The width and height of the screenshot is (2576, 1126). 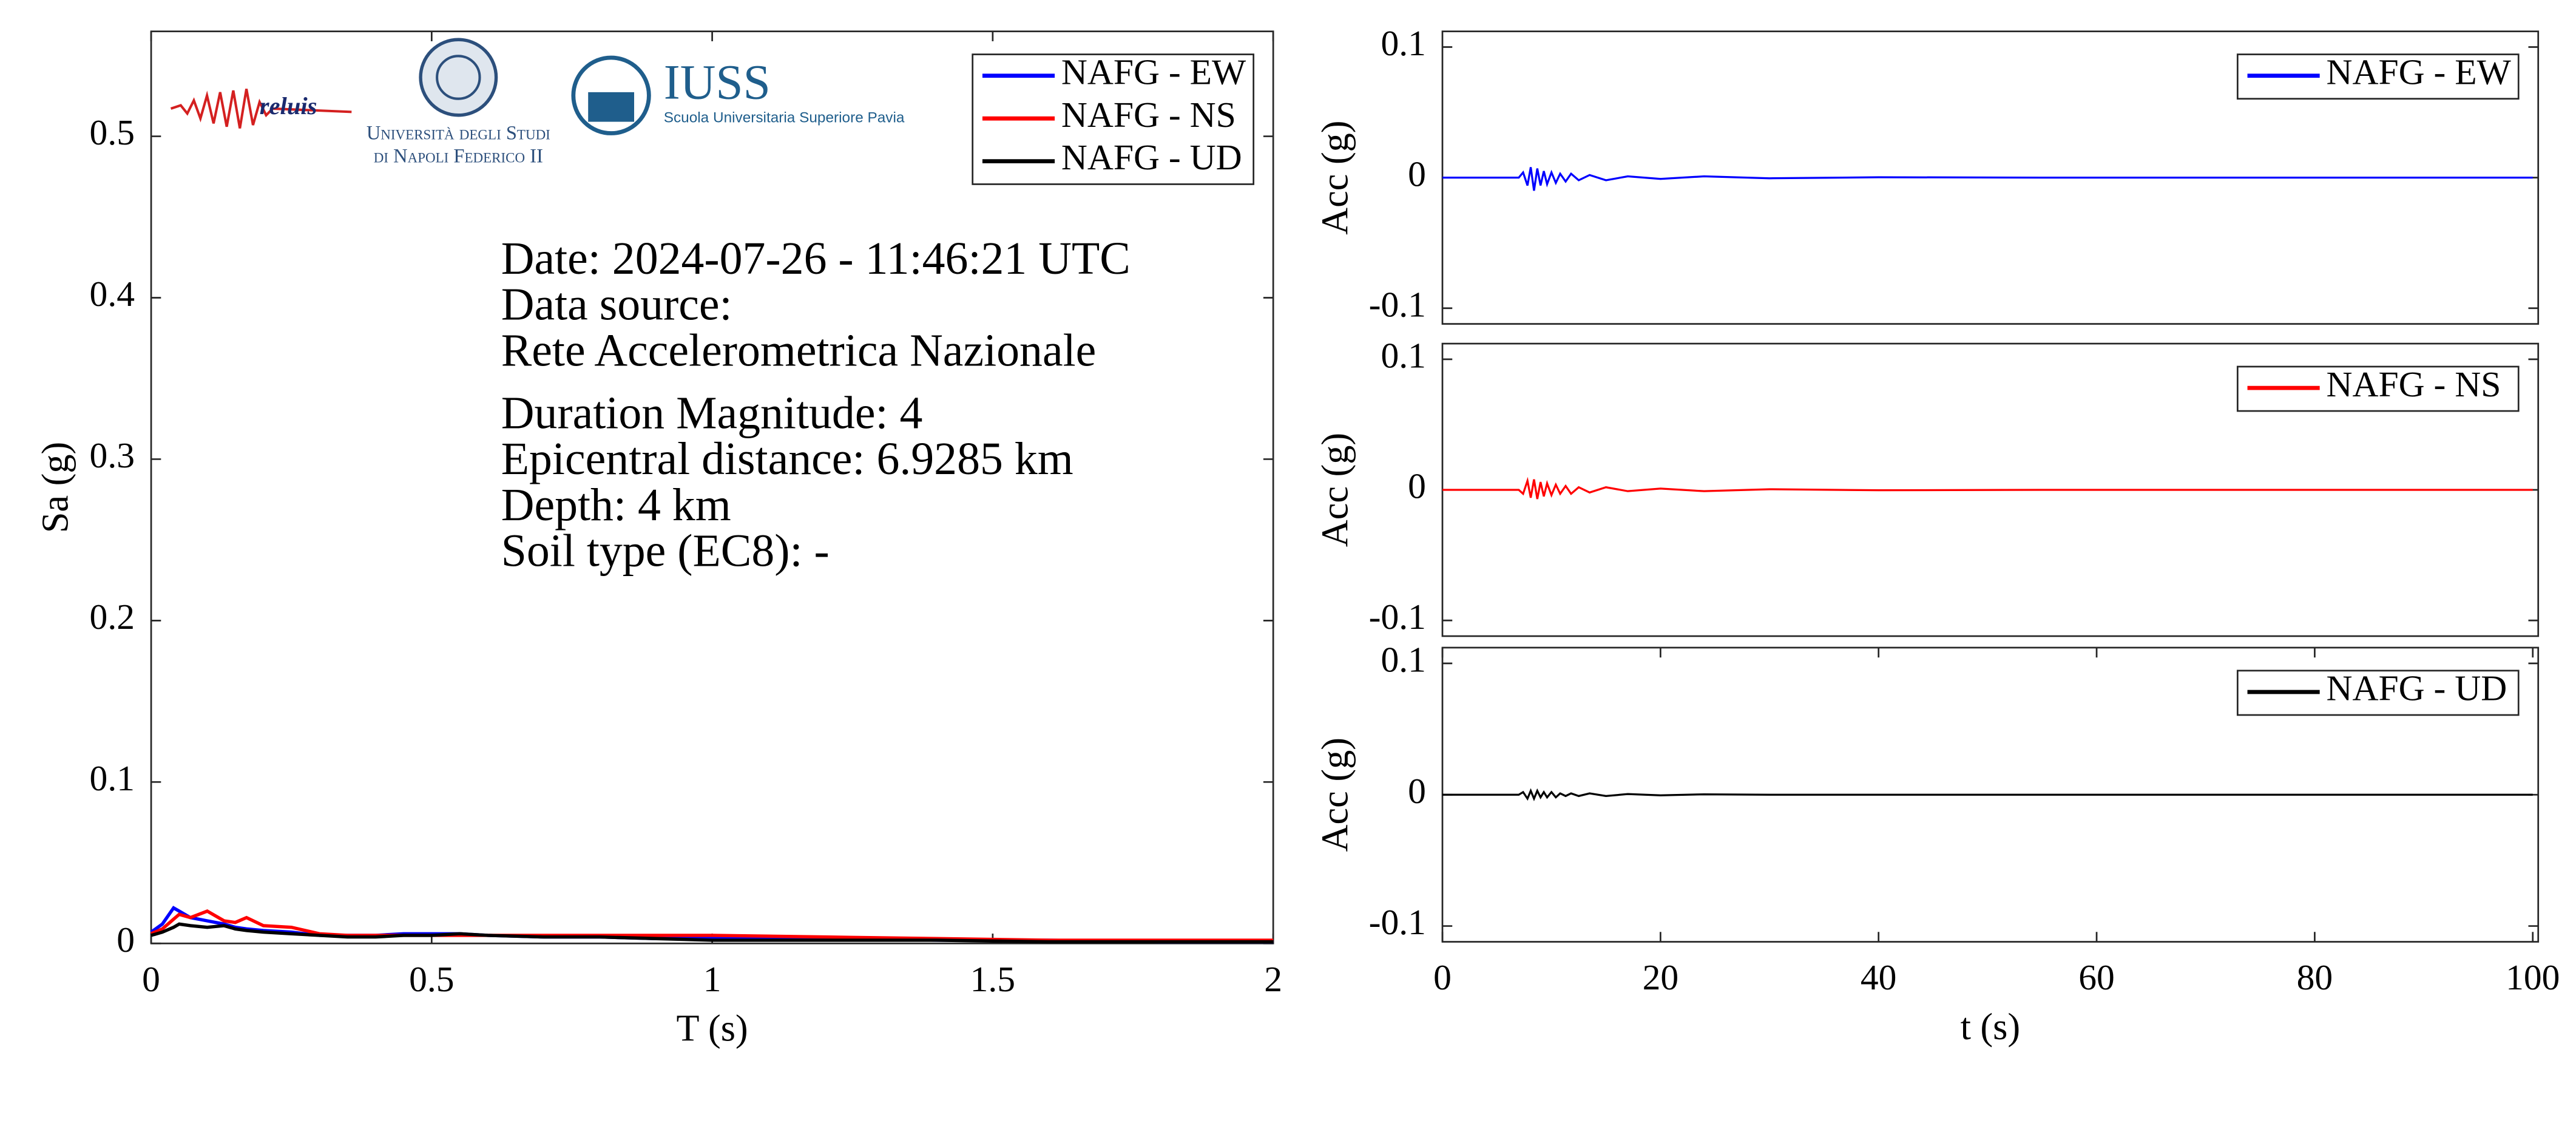 I want to click on annotation: Depth: 4 km, so click(x=616, y=505).